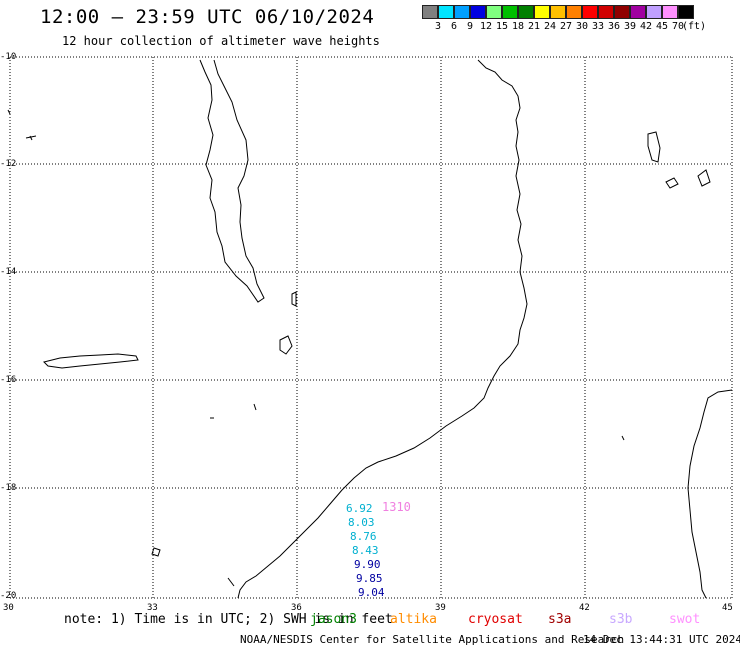 Image resolution: width=740 pixels, height=650 pixels. Describe the element at coordinates (470, 26) in the screenshot. I see `colorbar-label: 9` at that location.